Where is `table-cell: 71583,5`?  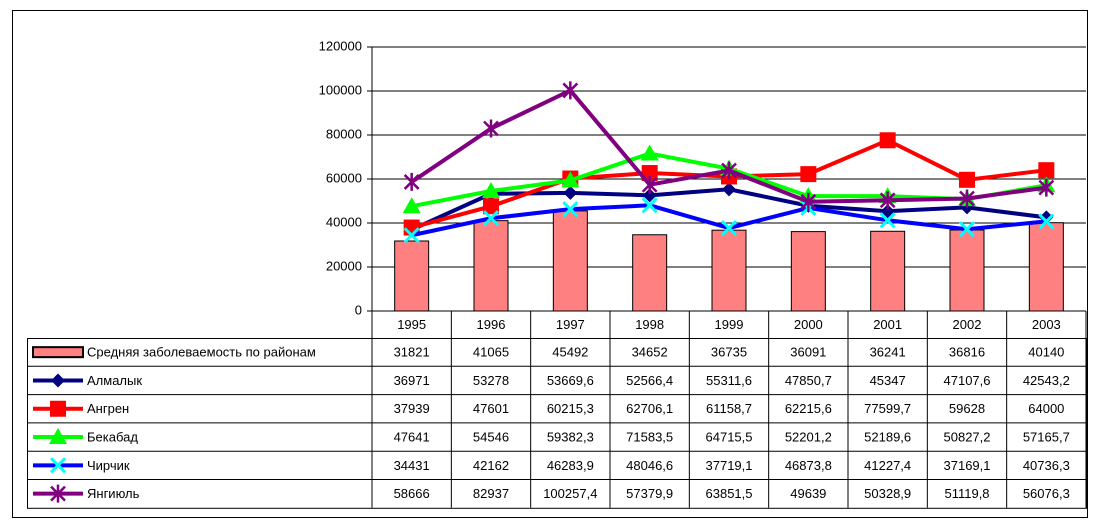 table-cell: 71583,5 is located at coordinates (649, 436).